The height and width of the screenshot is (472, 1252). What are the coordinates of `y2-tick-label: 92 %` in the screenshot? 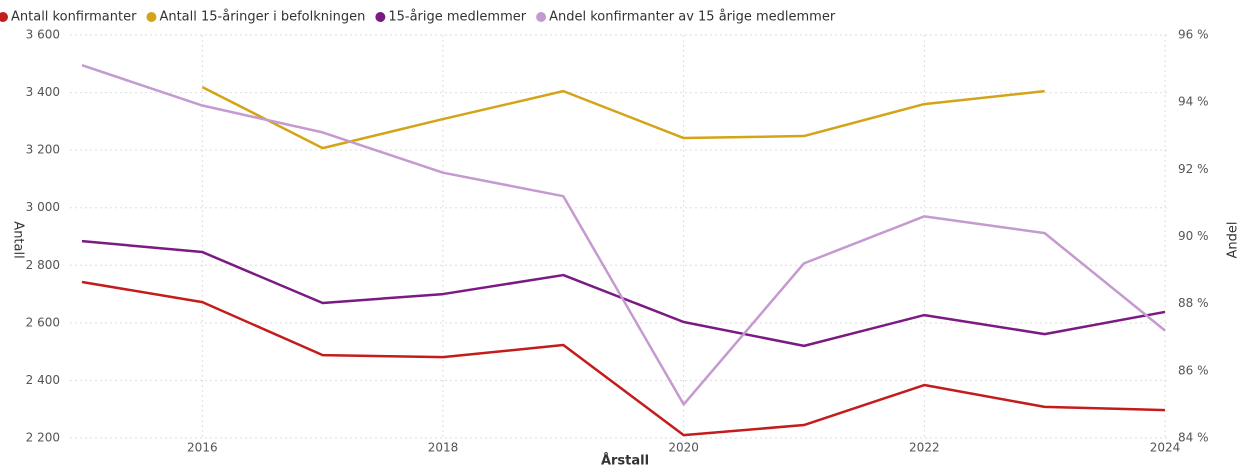 It's located at (1193, 169).